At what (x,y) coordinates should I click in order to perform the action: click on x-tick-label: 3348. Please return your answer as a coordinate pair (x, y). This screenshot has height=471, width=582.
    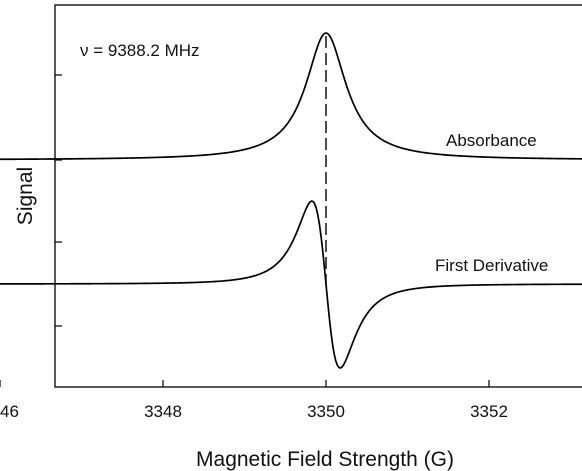
    Looking at the image, I should click on (163, 411).